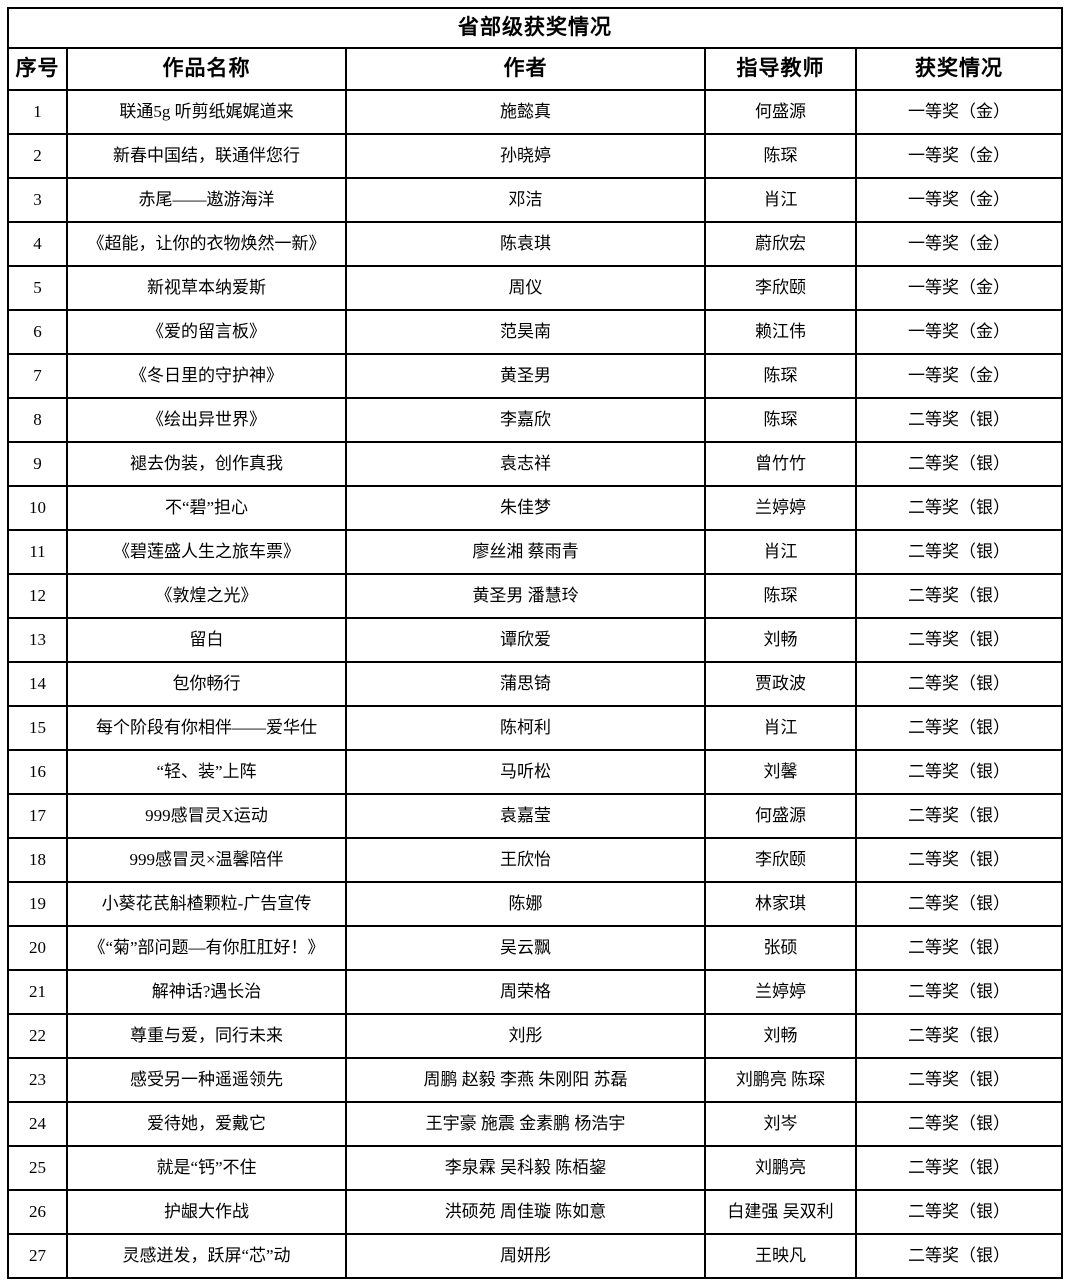  What do you see at coordinates (37, 1168) in the screenshot?
I see `cell-seq: 25` at bounding box center [37, 1168].